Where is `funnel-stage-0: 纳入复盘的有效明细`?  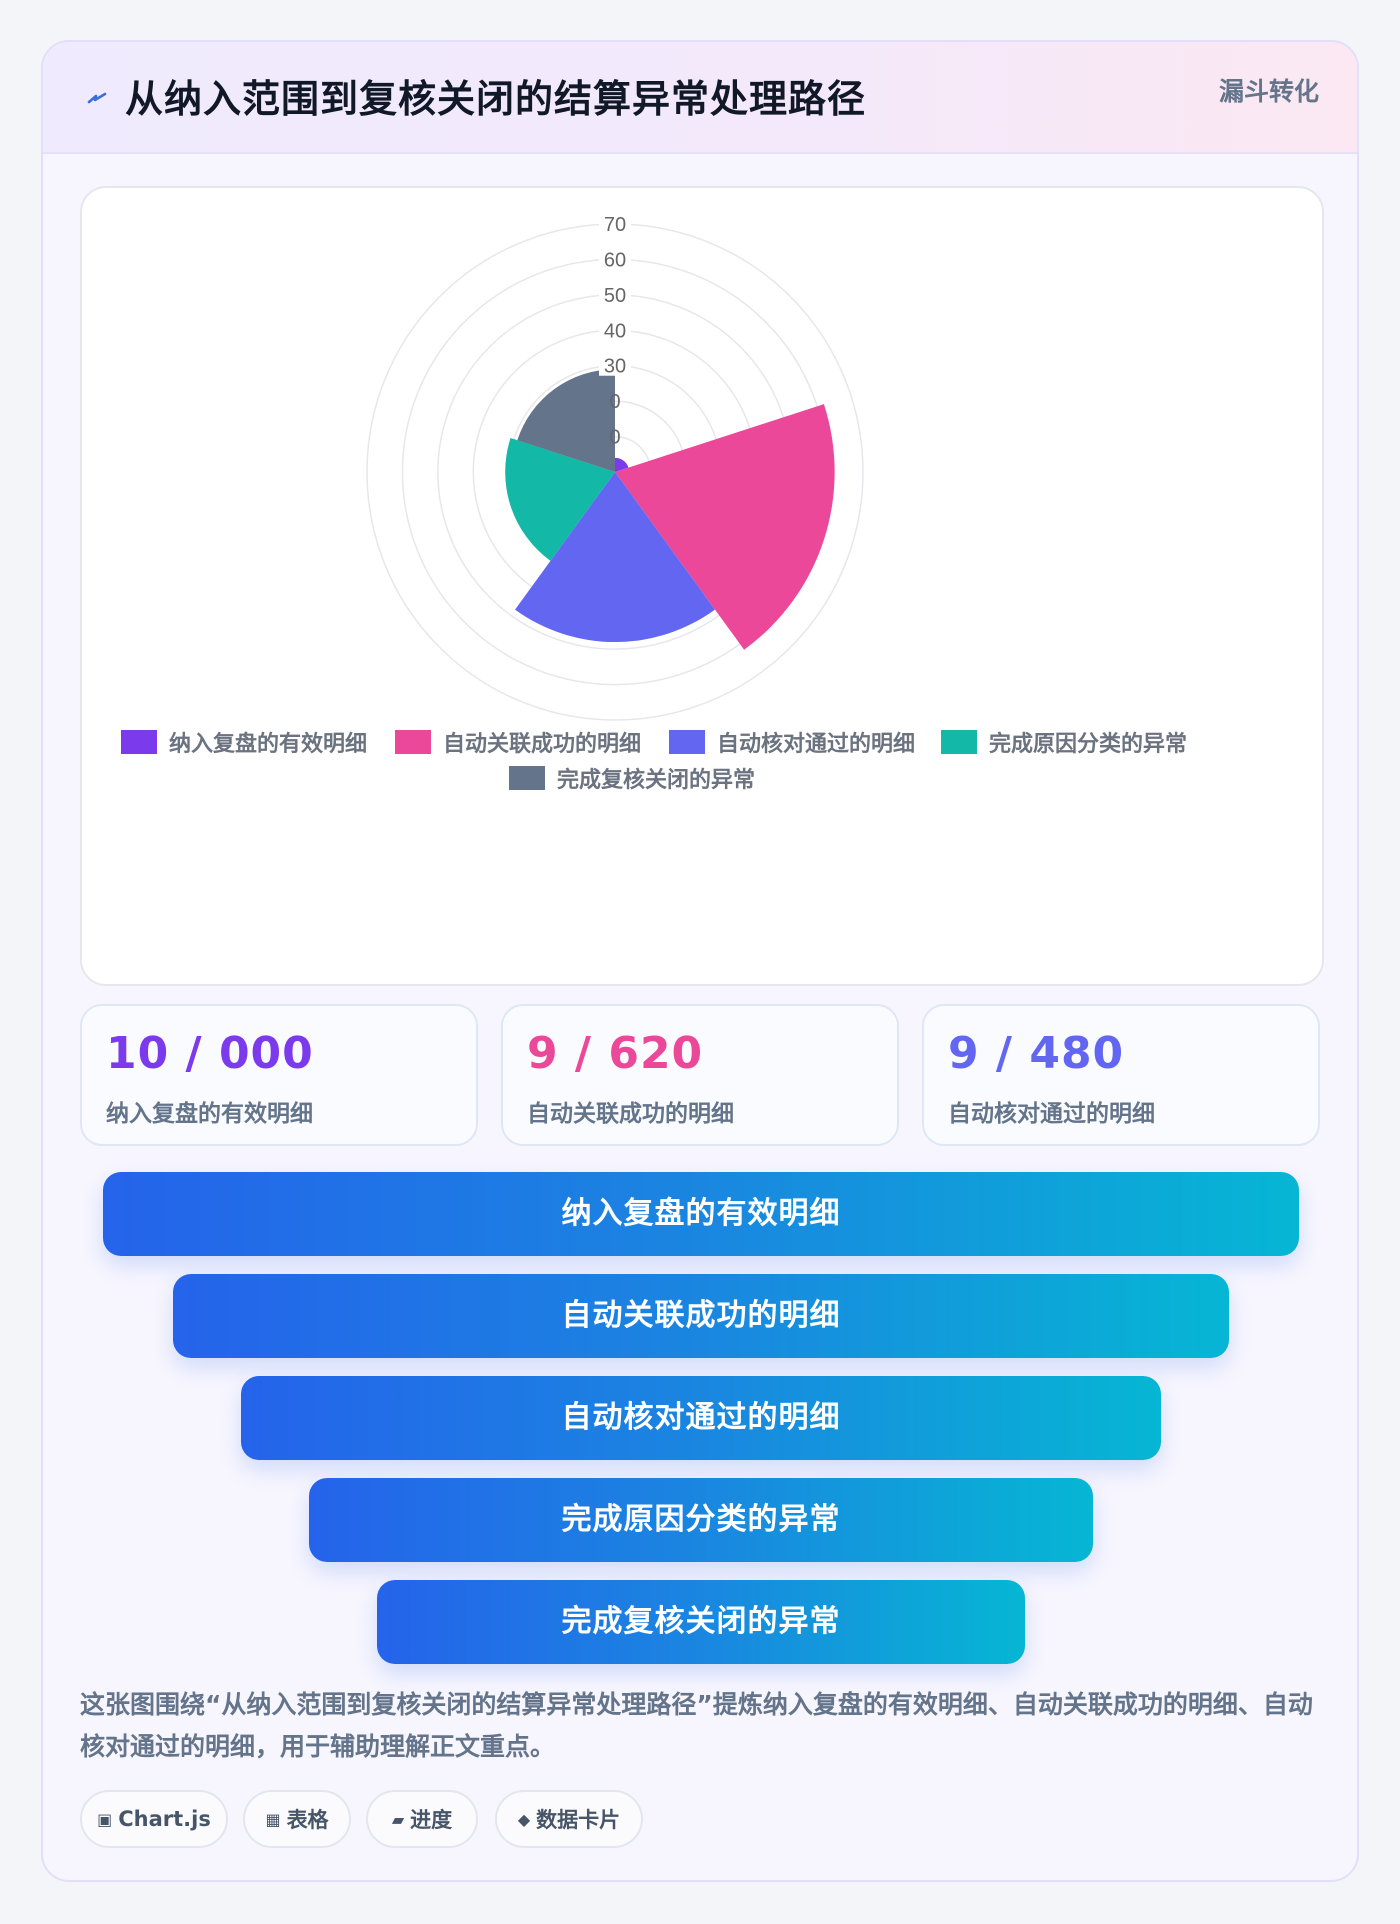
funnel-stage-0: 纳入复盘的有效明细 is located at coordinates (701, 1214).